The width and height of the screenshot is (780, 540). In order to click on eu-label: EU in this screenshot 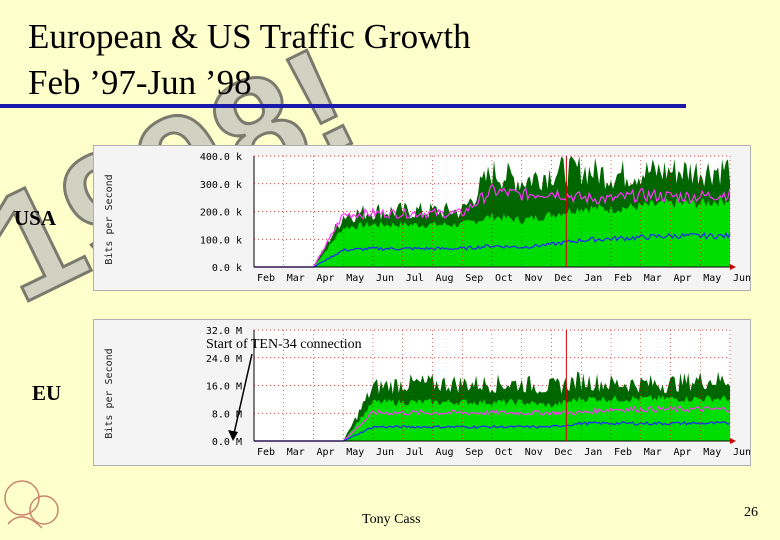, I will do `click(47, 393)`.